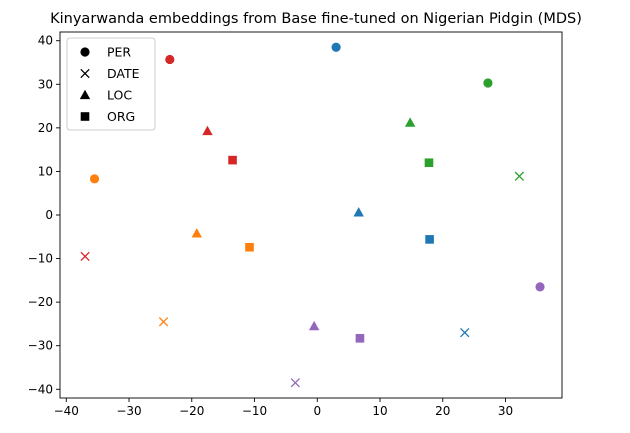 This screenshot has width=630, height=433. What do you see at coordinates (358, 212) in the screenshot?
I see `data-point-loc-blue` at bounding box center [358, 212].